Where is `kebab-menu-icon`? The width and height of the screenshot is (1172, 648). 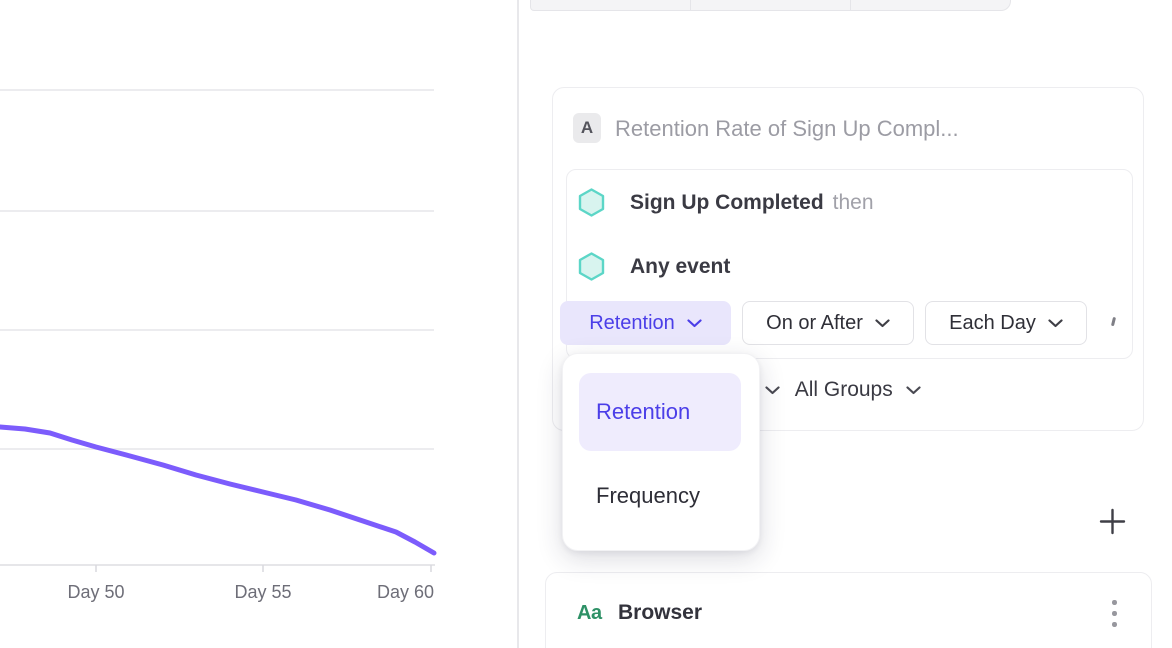
kebab-menu-icon is located at coordinates (1114, 613).